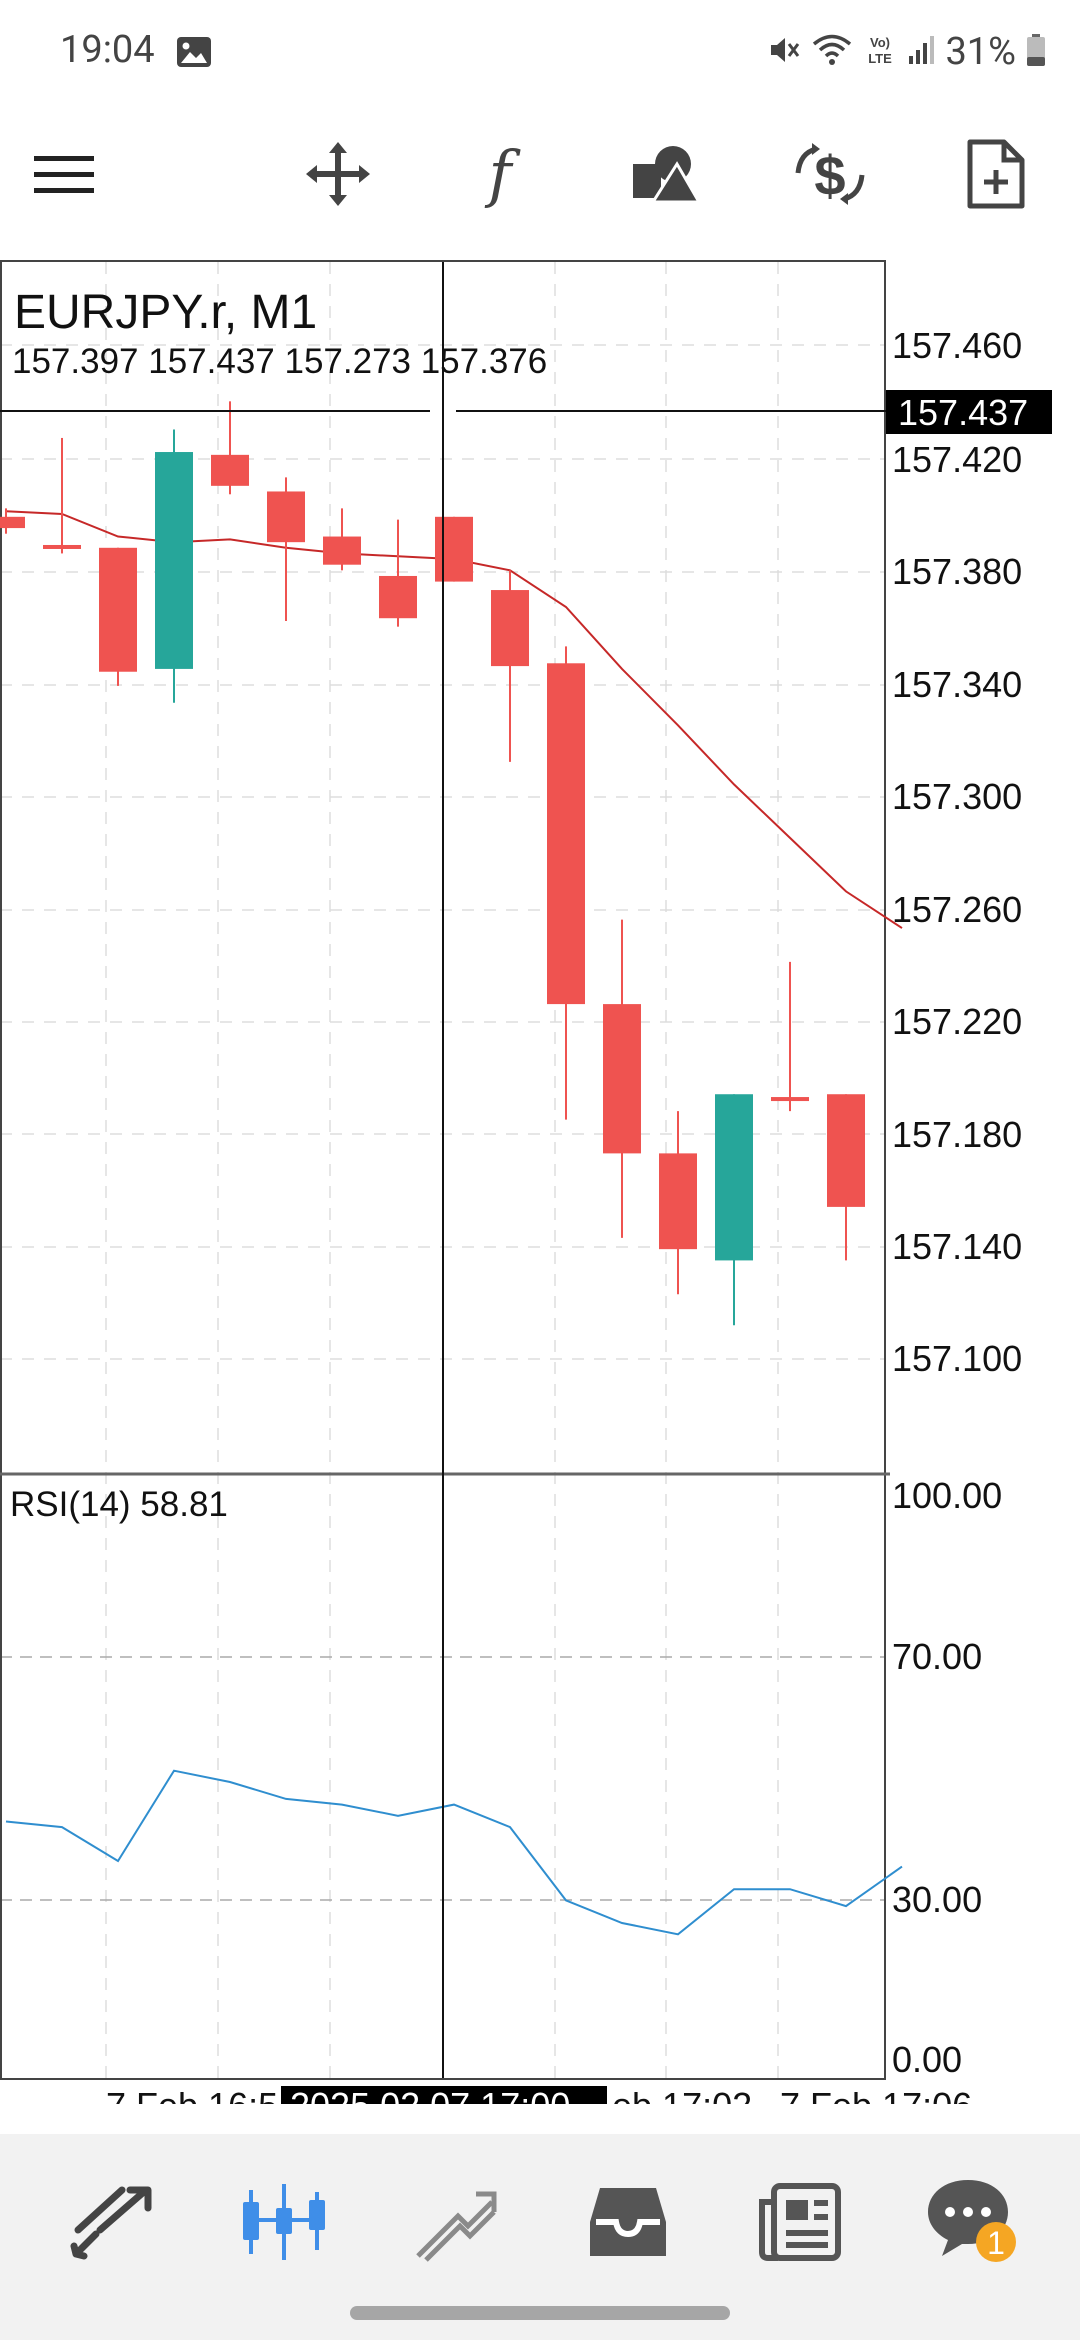 The image size is (1080, 2340). Describe the element at coordinates (800, 2222) in the screenshot. I see `news-icon` at that location.